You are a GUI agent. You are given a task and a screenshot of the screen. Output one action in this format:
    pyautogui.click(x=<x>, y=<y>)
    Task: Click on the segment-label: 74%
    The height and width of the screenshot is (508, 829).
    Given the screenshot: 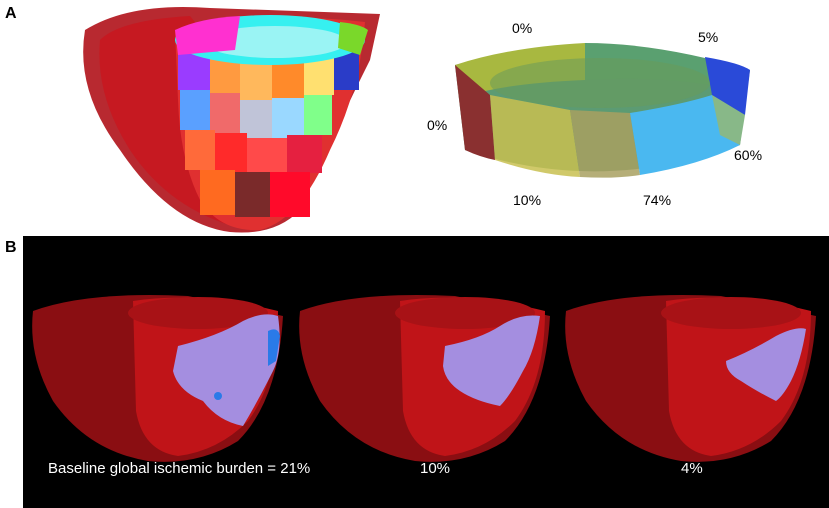 What is the action you would take?
    pyautogui.click(x=657, y=200)
    